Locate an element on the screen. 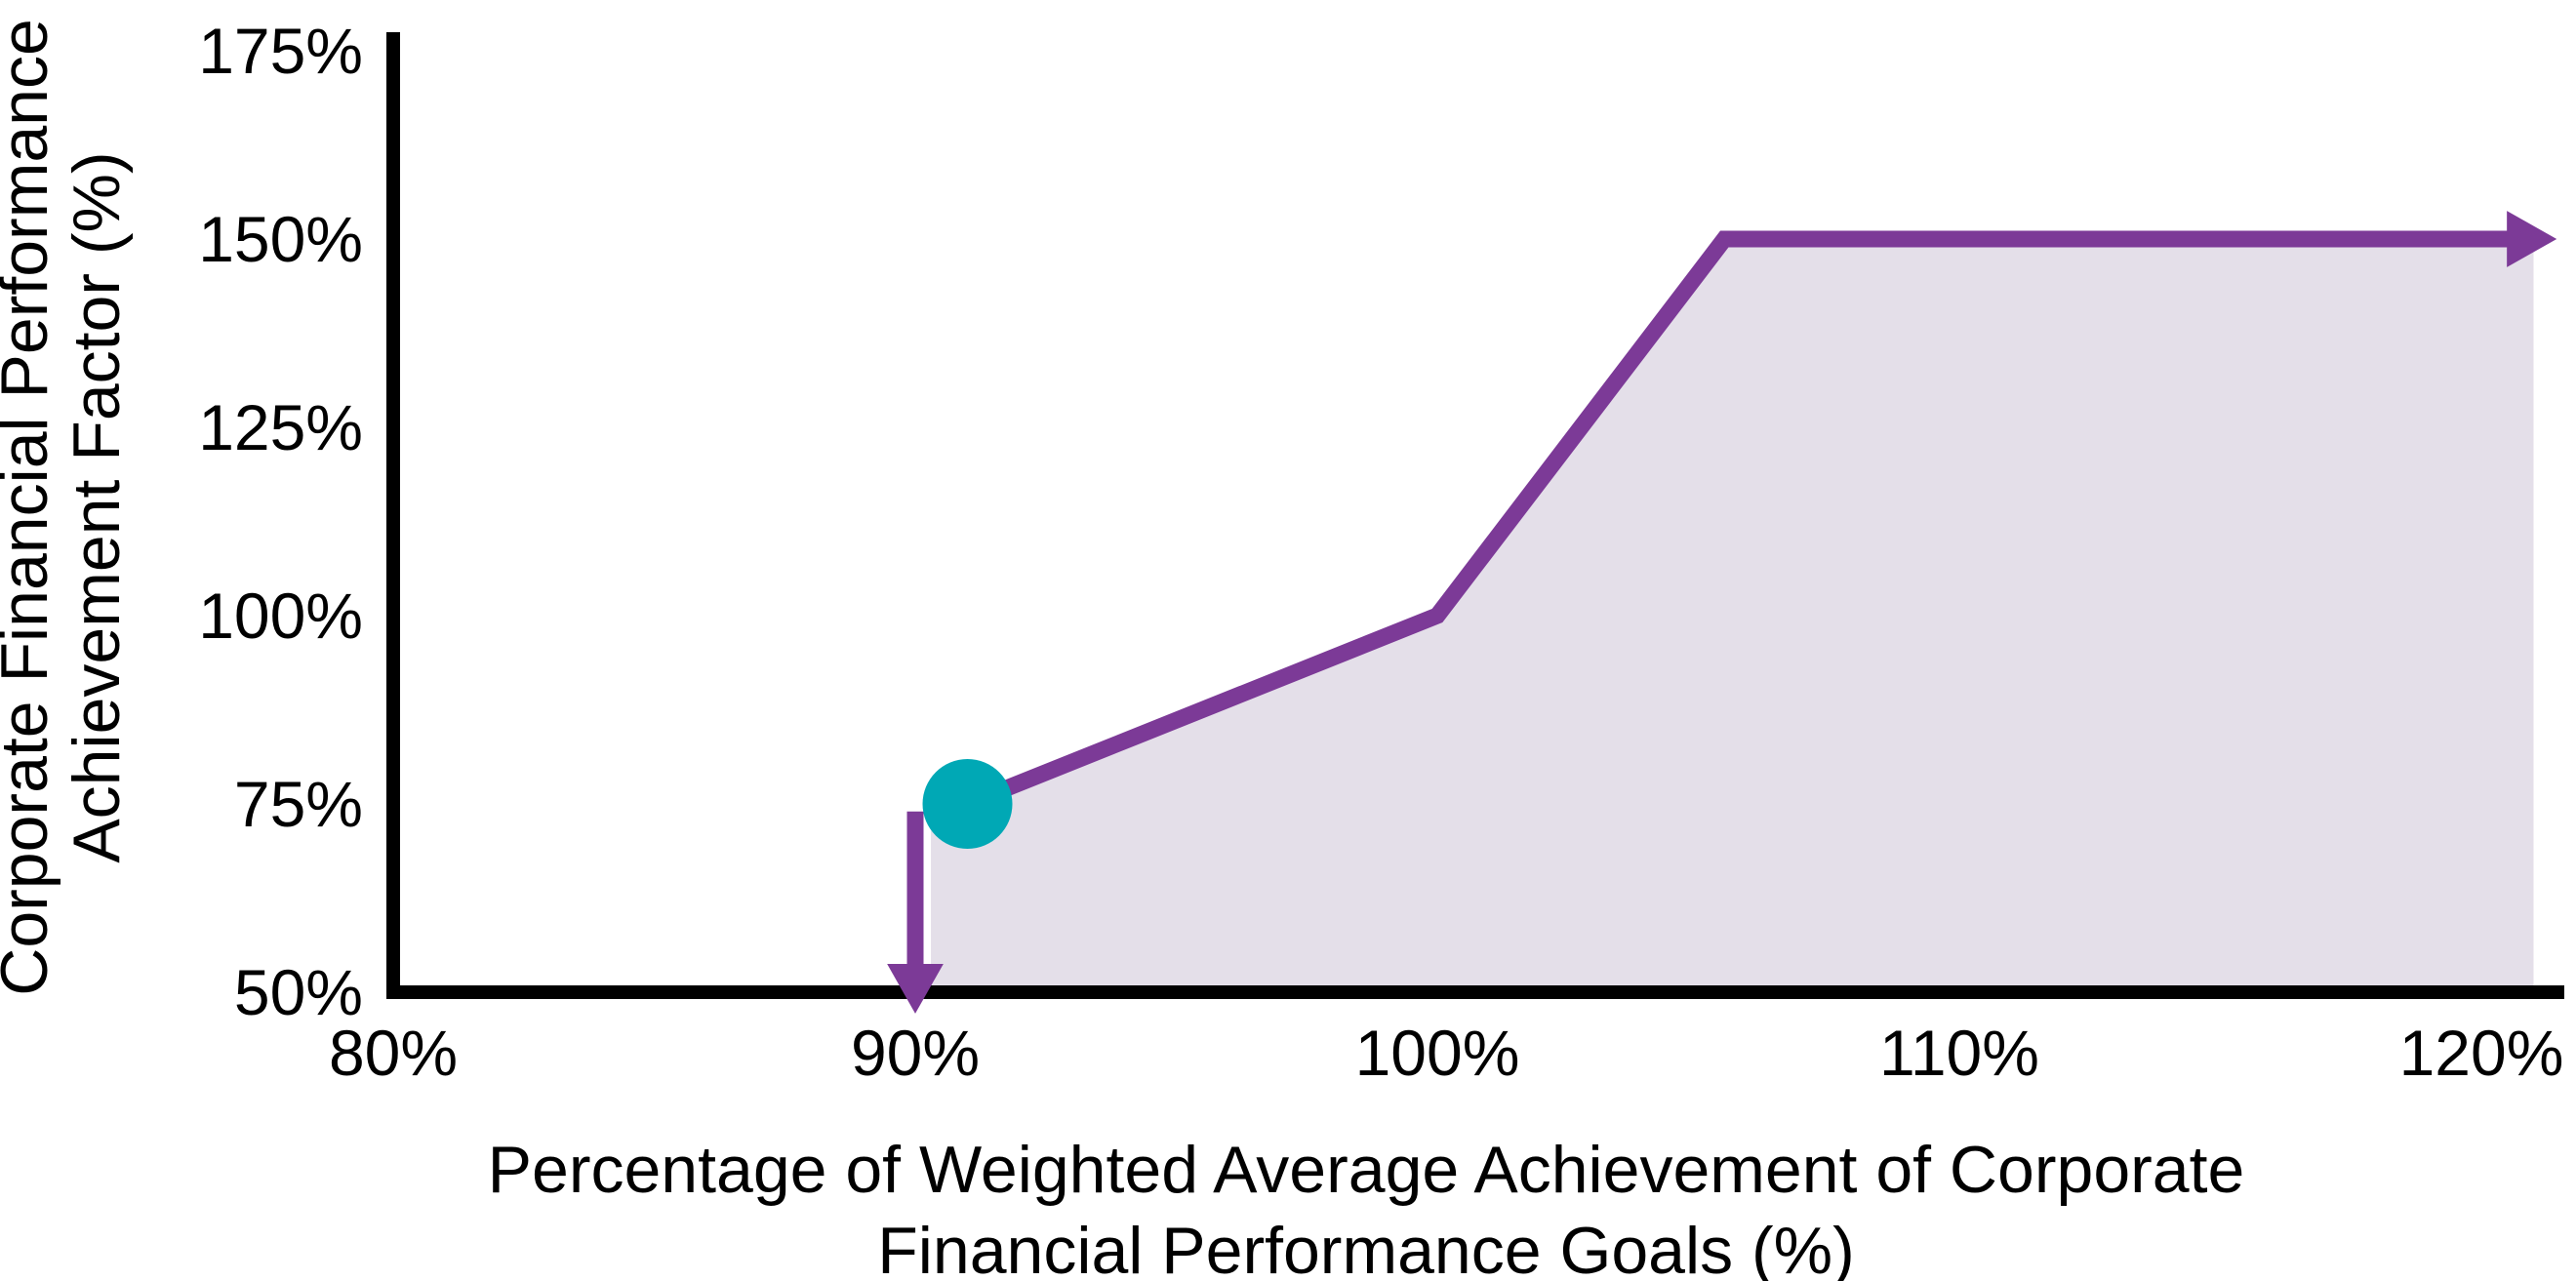 The height and width of the screenshot is (1281, 2576). y-tick-label: 125% is located at coordinates (280, 427).